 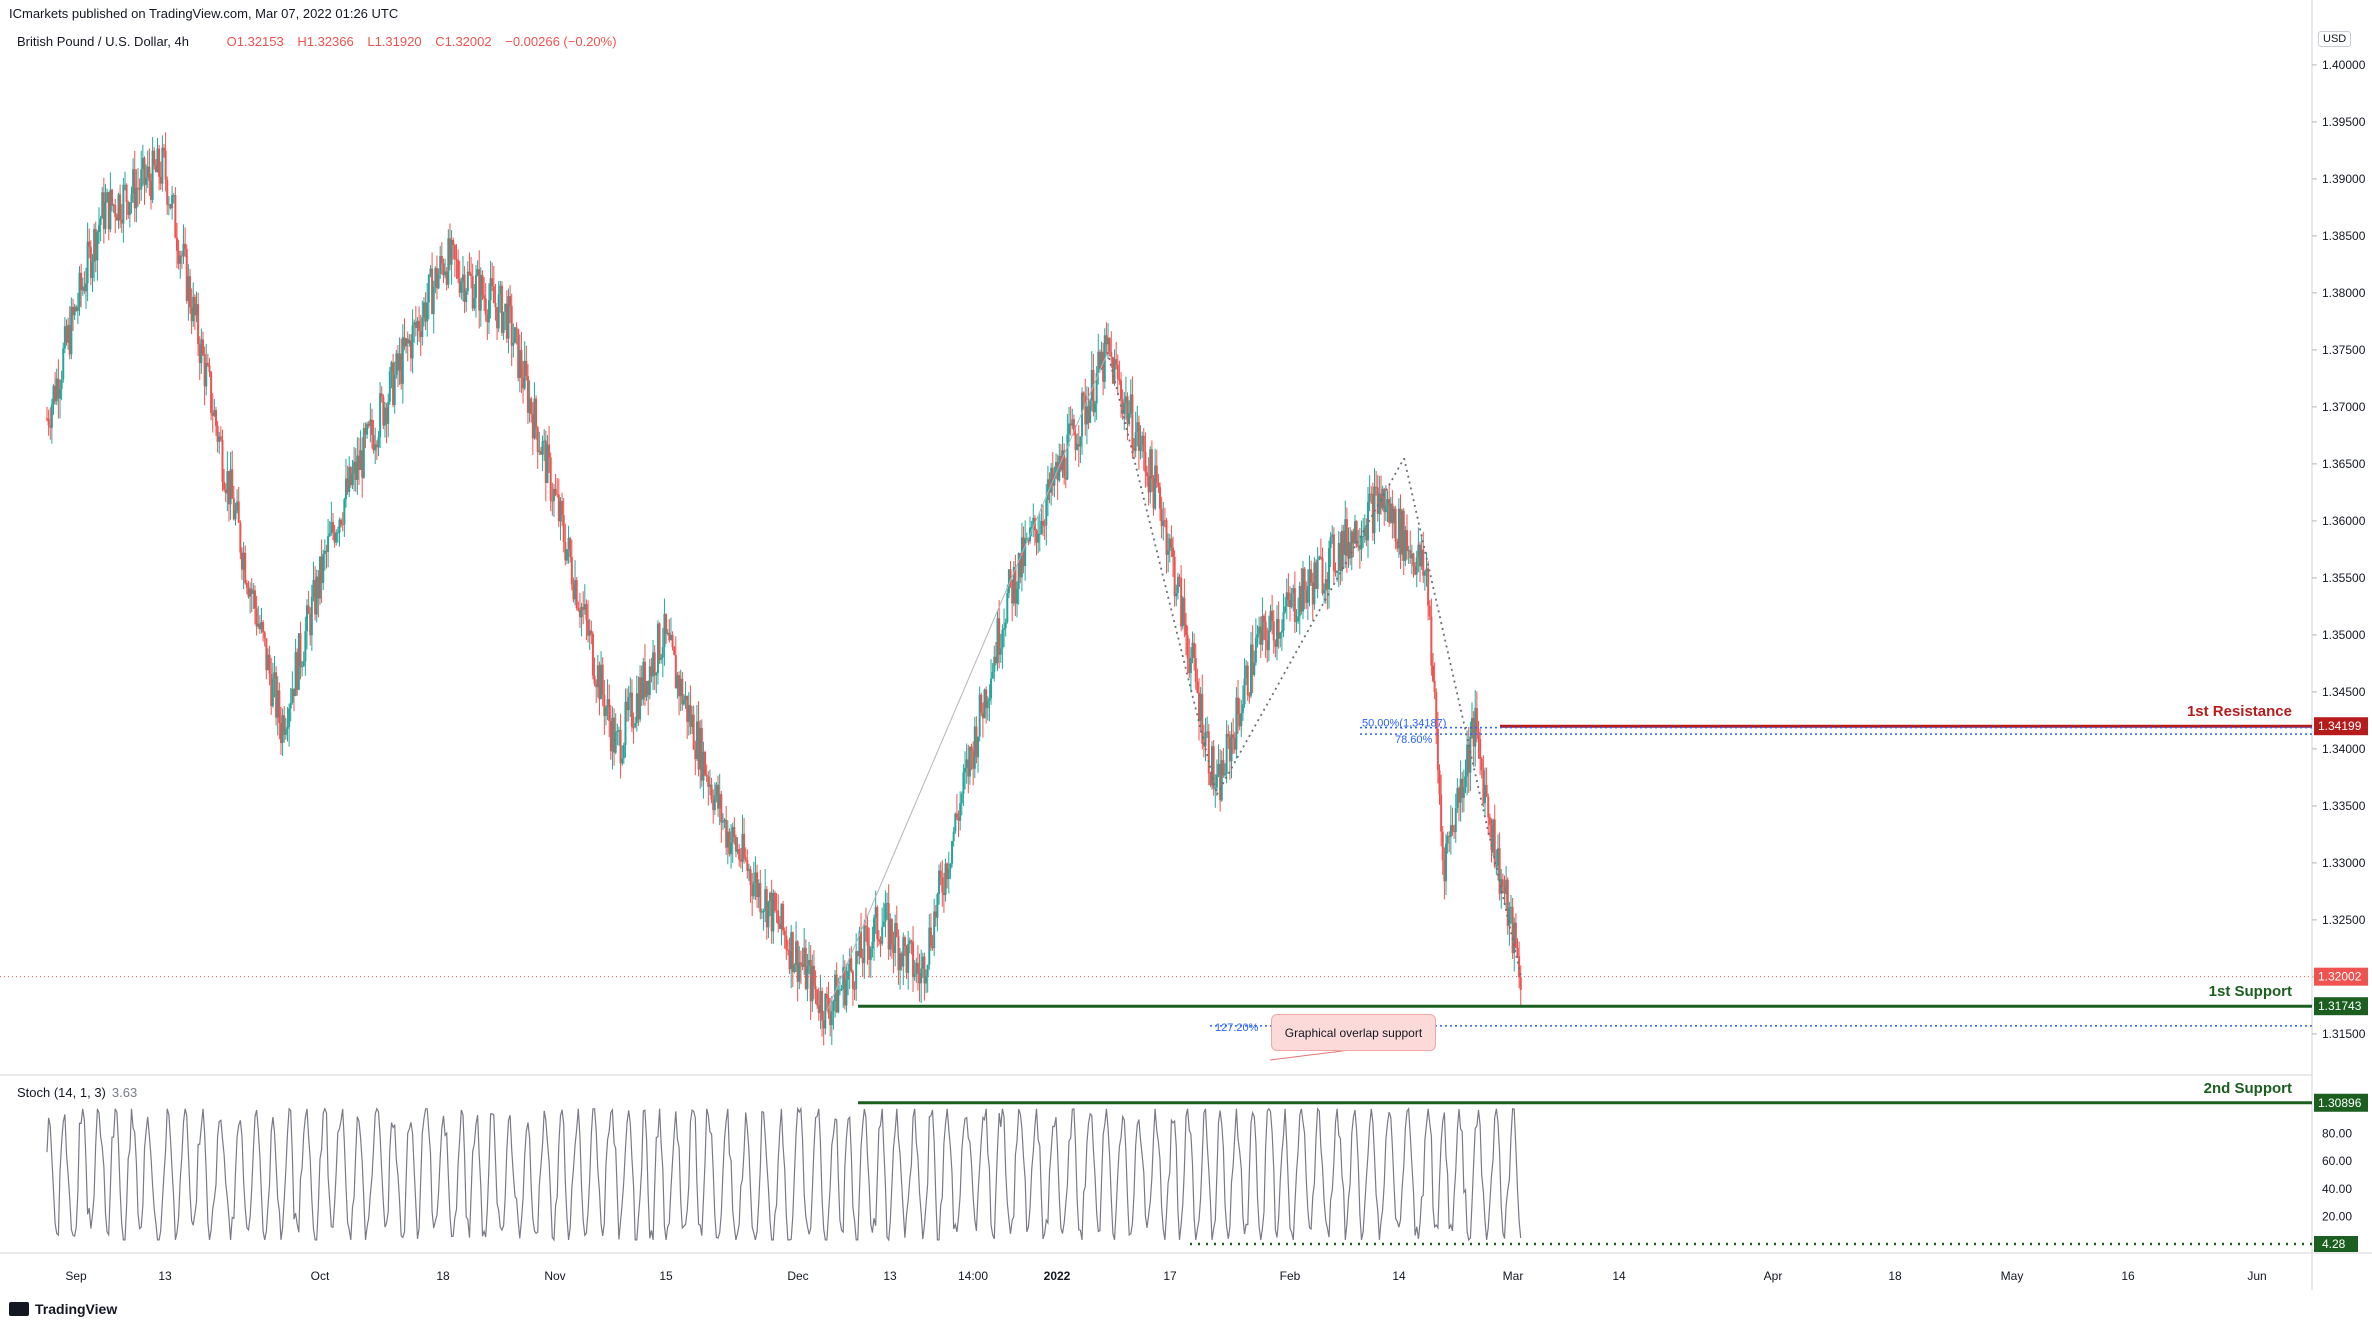 What do you see at coordinates (2335, 39) in the screenshot?
I see `currency-button: USD` at bounding box center [2335, 39].